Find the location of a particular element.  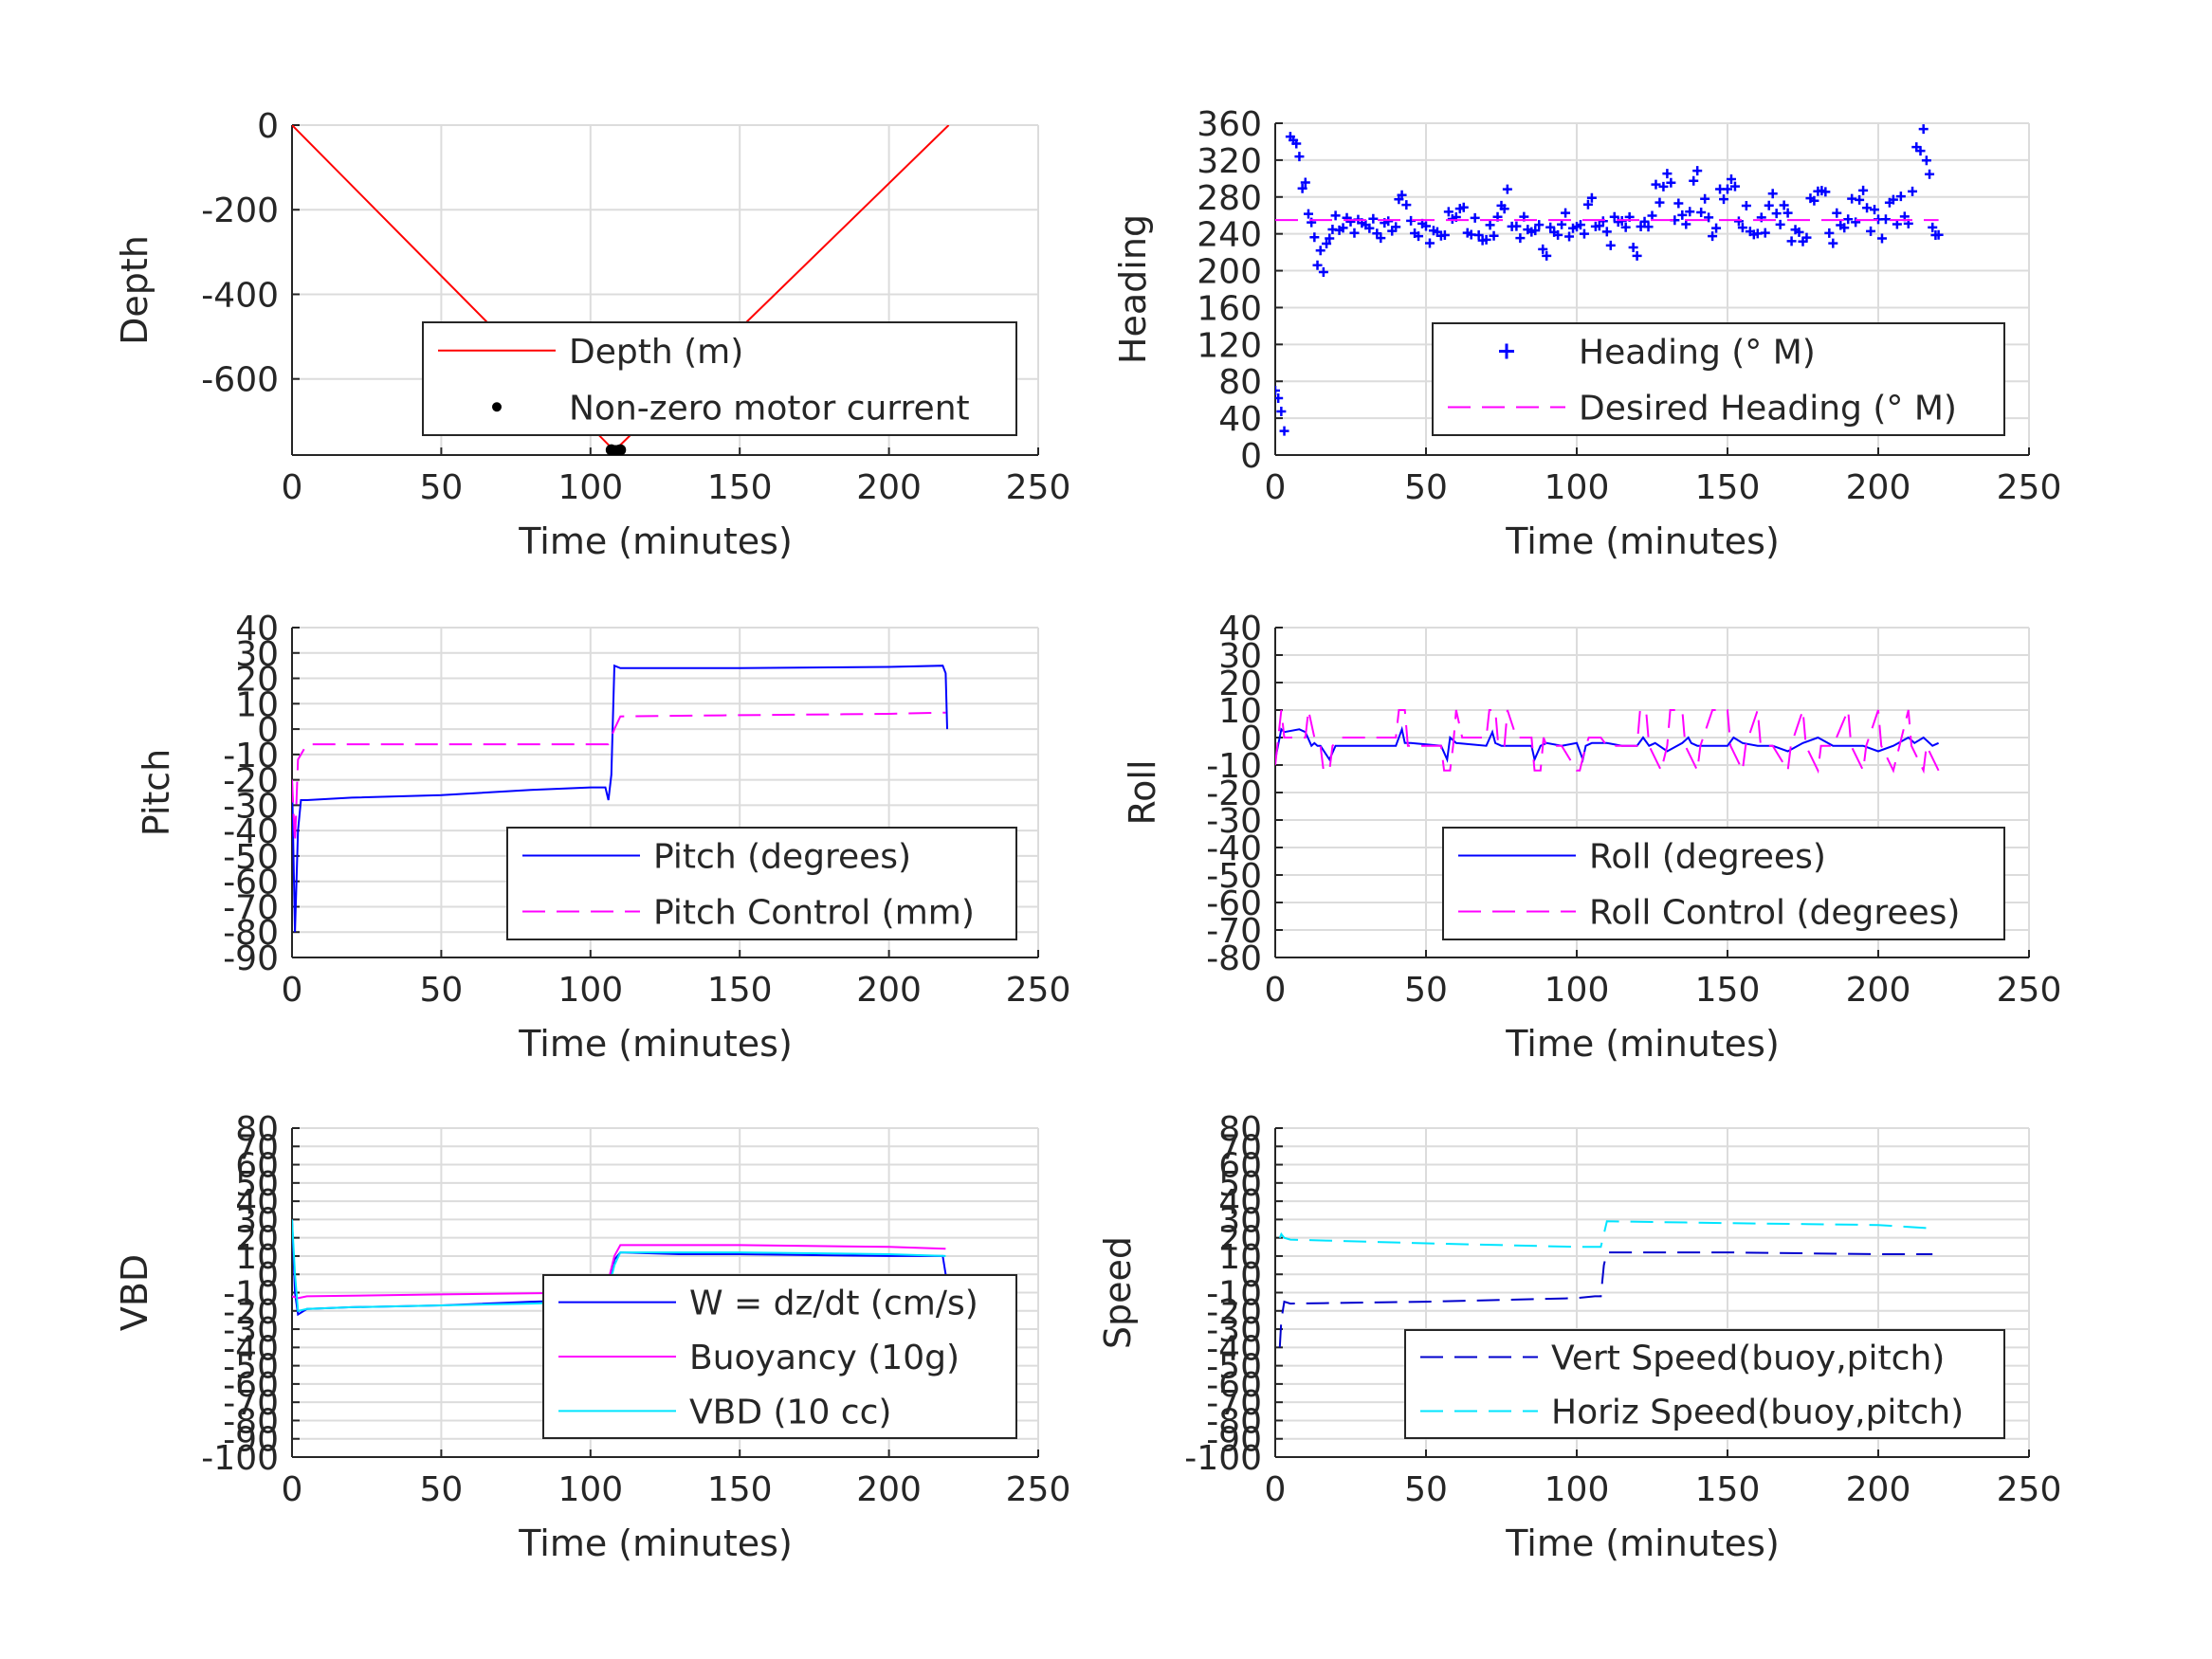

y-tick-label: 200 is located at coordinates (1229, 272).